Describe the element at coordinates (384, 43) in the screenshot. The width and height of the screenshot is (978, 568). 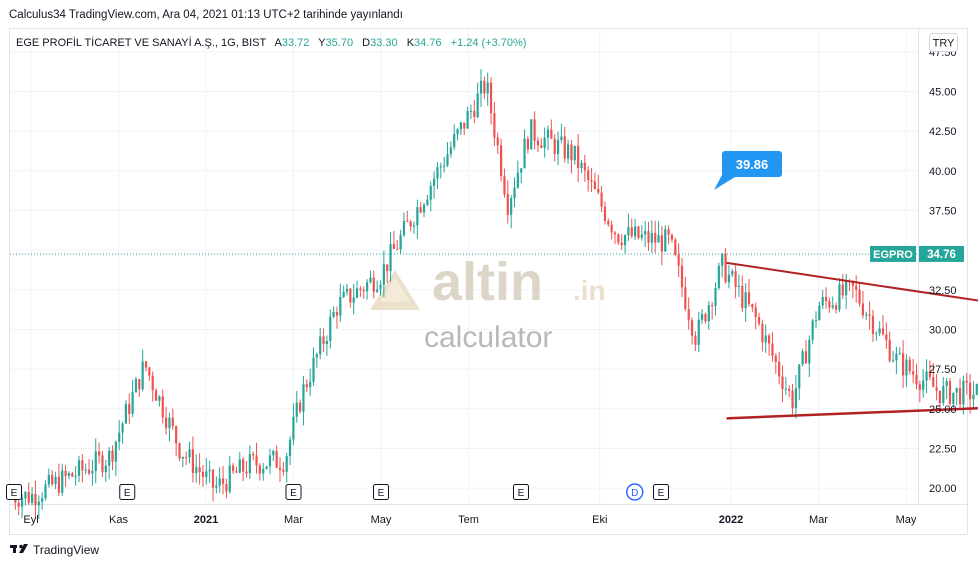
I see `low-value: 33.30` at that location.